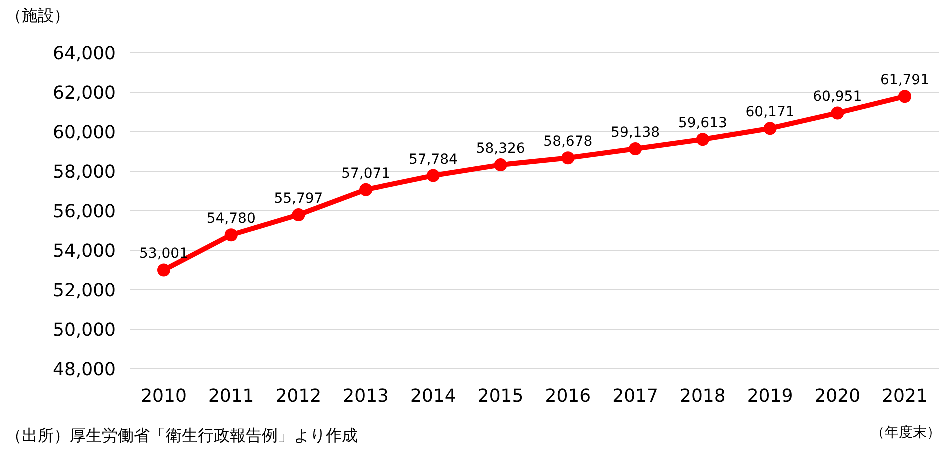  What do you see at coordinates (366, 174) in the screenshot?
I see `data-label: 57,071` at bounding box center [366, 174].